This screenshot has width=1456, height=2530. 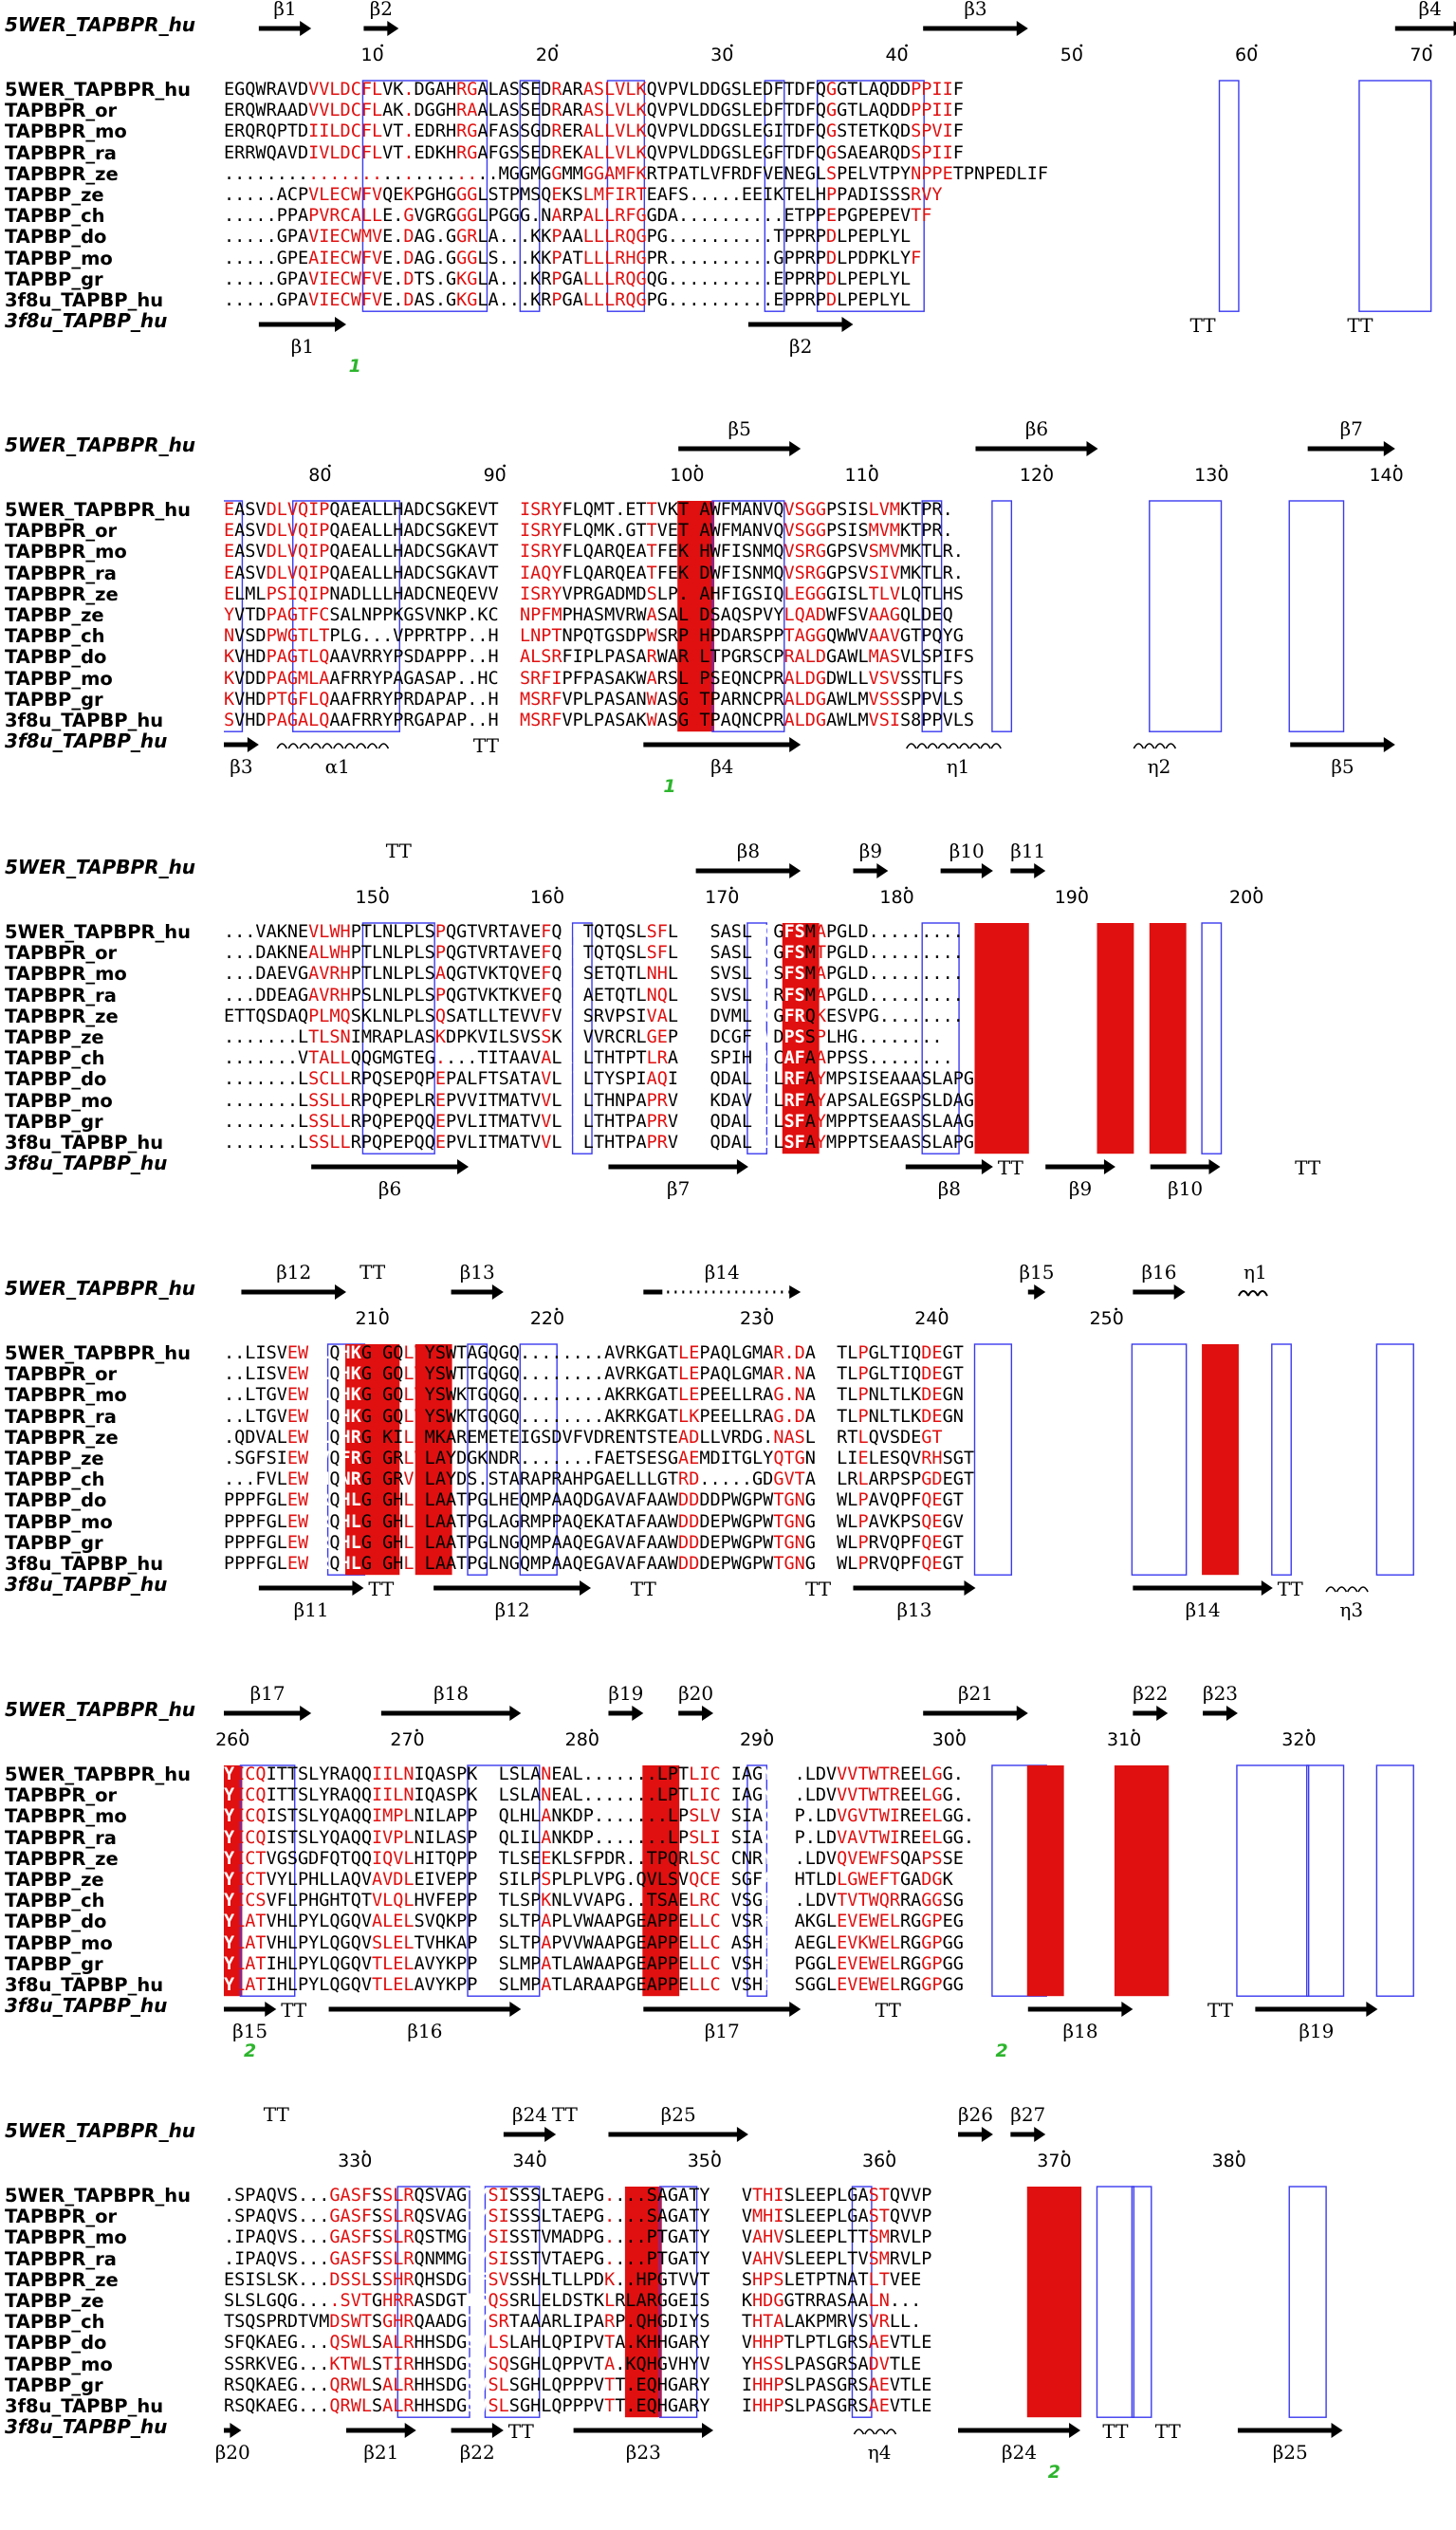 I want to click on disulfide-label: 2, so click(x=1054, y=2472).